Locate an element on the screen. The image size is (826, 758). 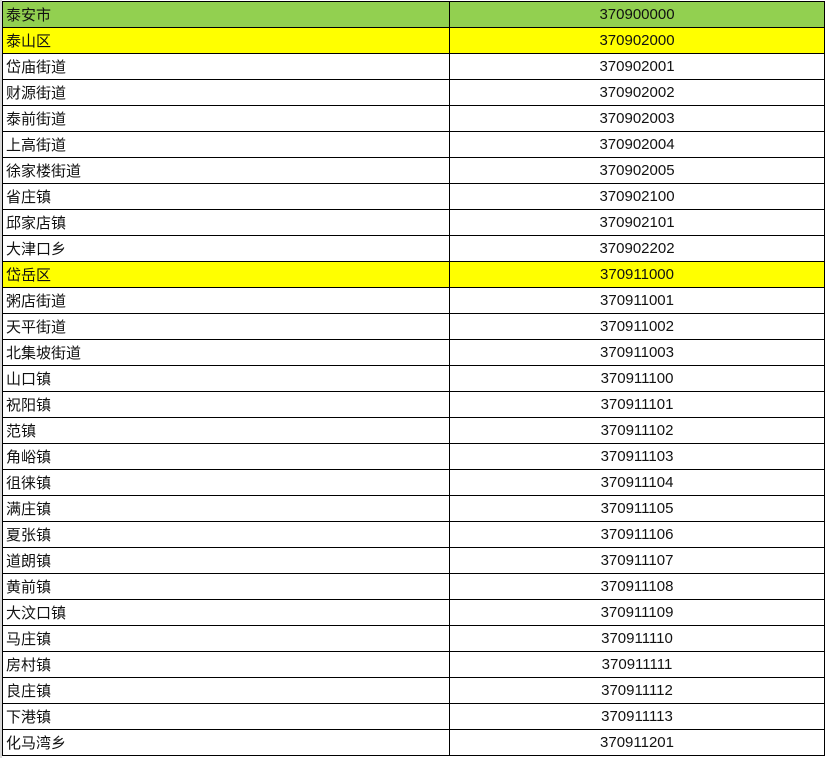
table-row-town: 岱庙街道 370902001 is located at coordinates (413, 66).